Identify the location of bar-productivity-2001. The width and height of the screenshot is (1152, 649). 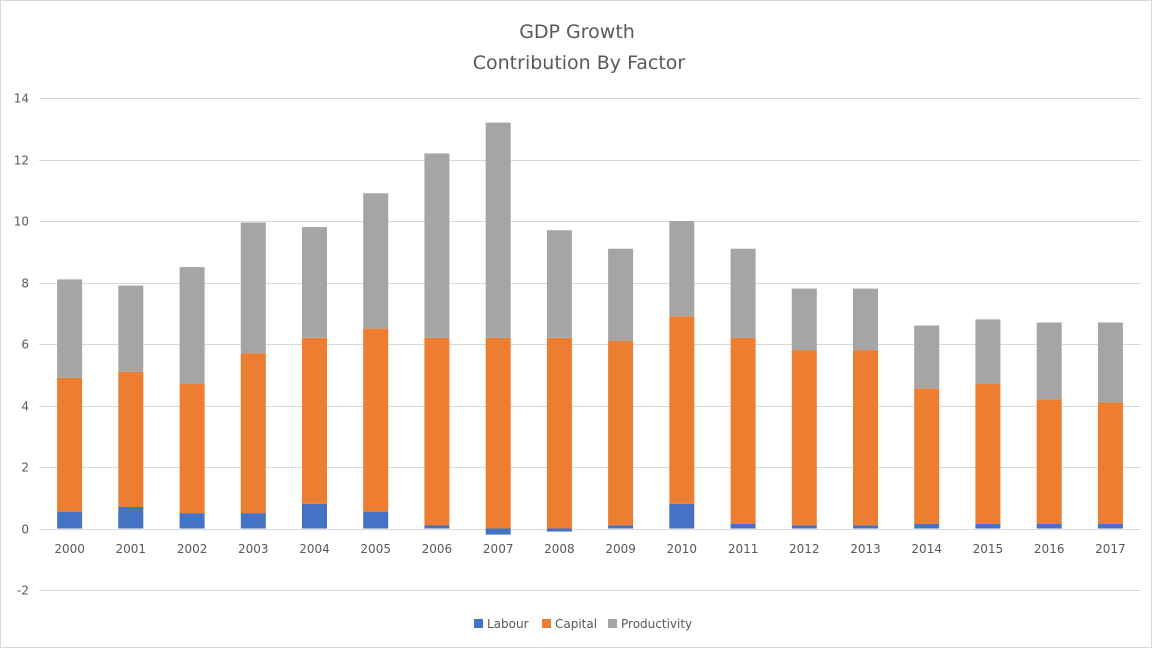
(131, 328).